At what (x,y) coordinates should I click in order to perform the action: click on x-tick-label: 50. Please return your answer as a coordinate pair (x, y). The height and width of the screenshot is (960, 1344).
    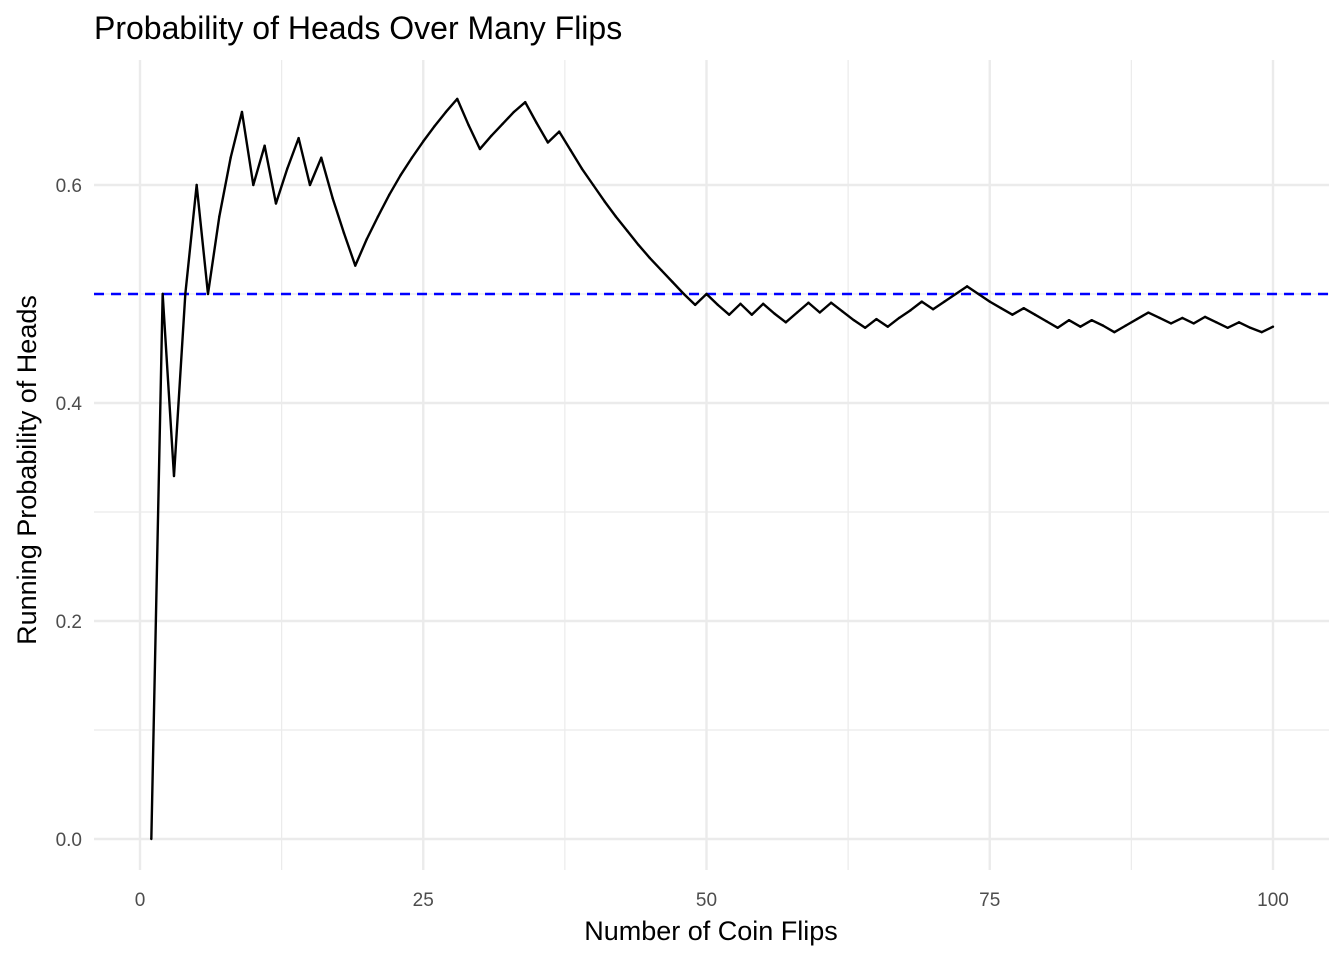
    Looking at the image, I should click on (706, 900).